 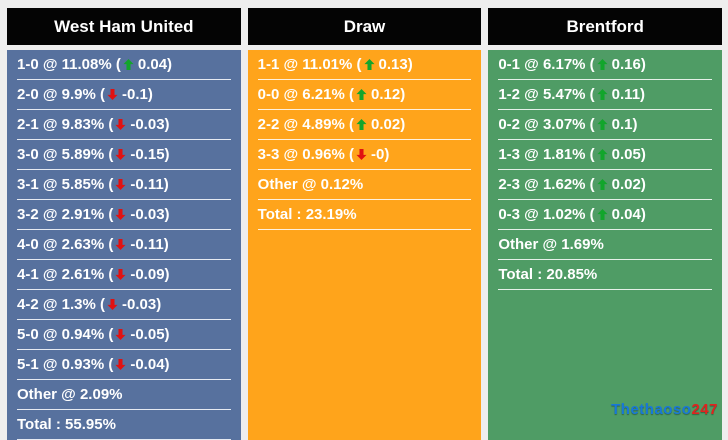 I want to click on score-label: Other @ 1.69%, so click(x=551, y=244).